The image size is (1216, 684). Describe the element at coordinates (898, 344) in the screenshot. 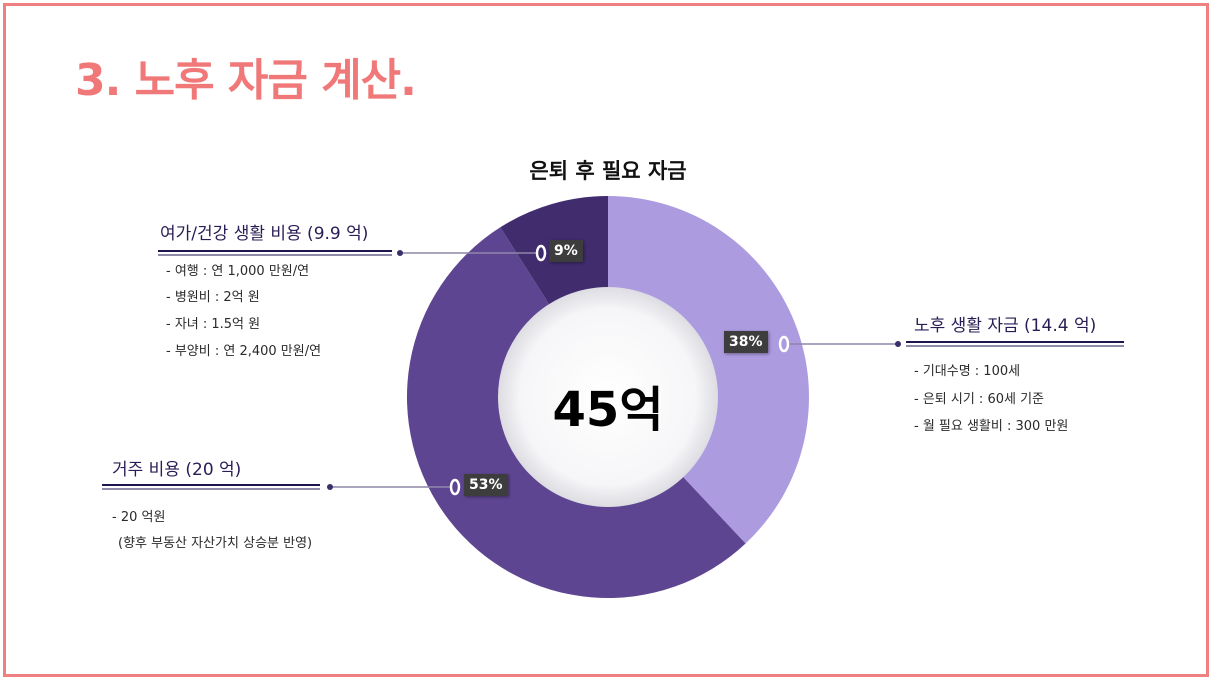

I see `retire-leader-dot` at that location.